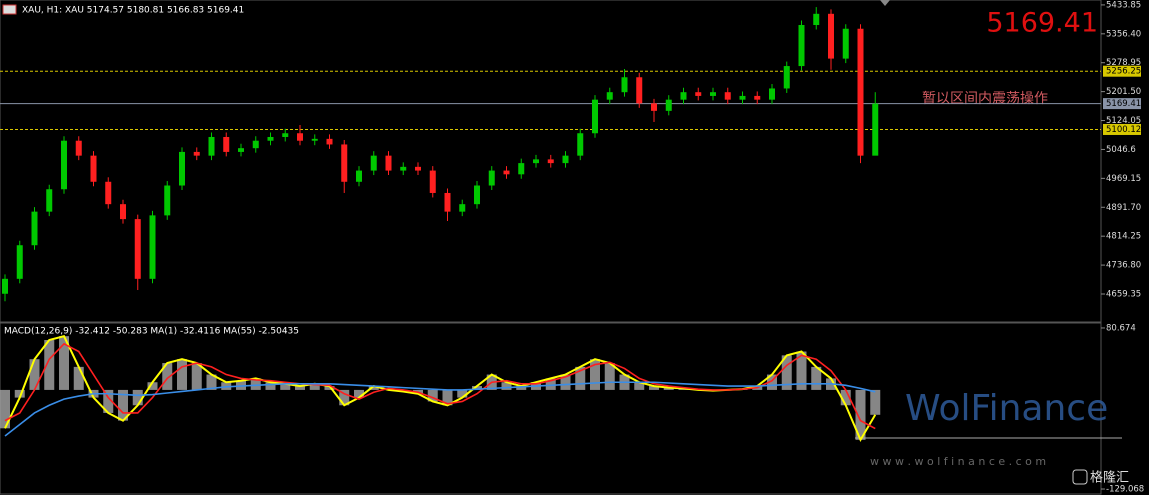 Image resolution: width=1149 pixels, height=495 pixels. Describe the element at coordinates (1080, 477) in the screenshot. I see `source-icon` at that location.